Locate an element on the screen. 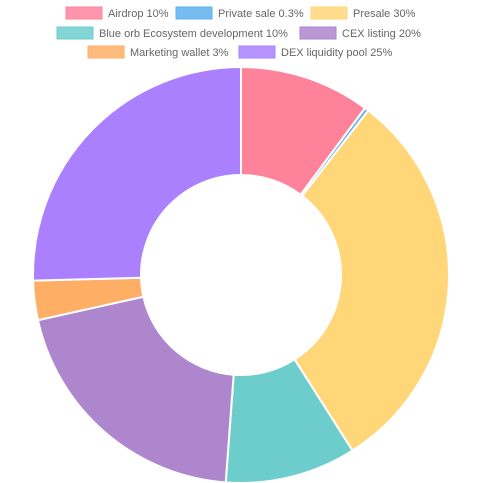 The image size is (483, 483). legend-label-cex-listing: CEX listing 20% is located at coordinates (381, 34).